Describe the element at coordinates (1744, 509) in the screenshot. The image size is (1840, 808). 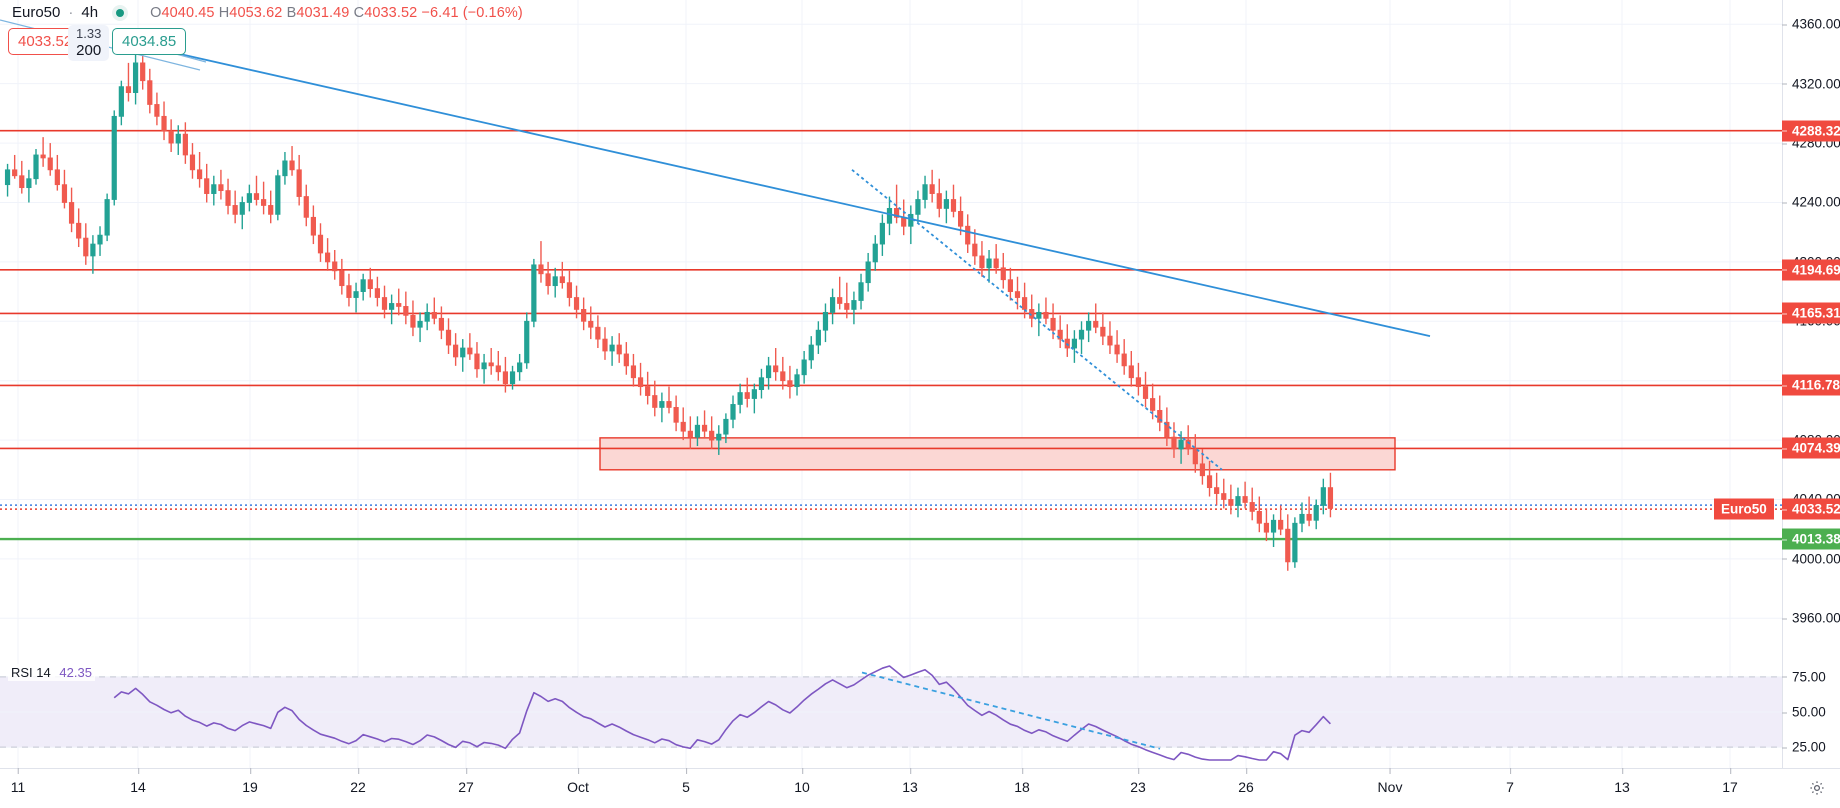
I see `symbol-price-badge: Euro50` at that location.